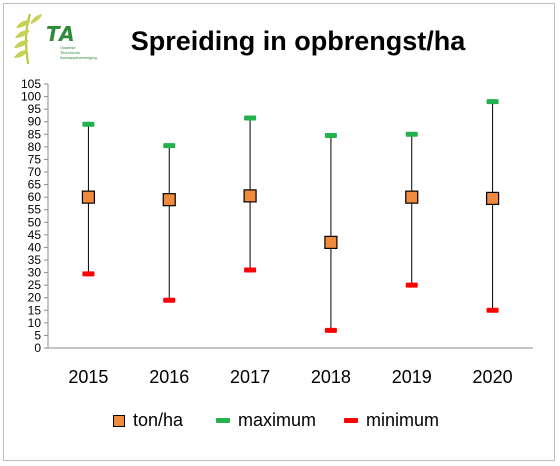  Describe the element at coordinates (28, 39) in the screenshot. I see `wheat-icon` at that location.